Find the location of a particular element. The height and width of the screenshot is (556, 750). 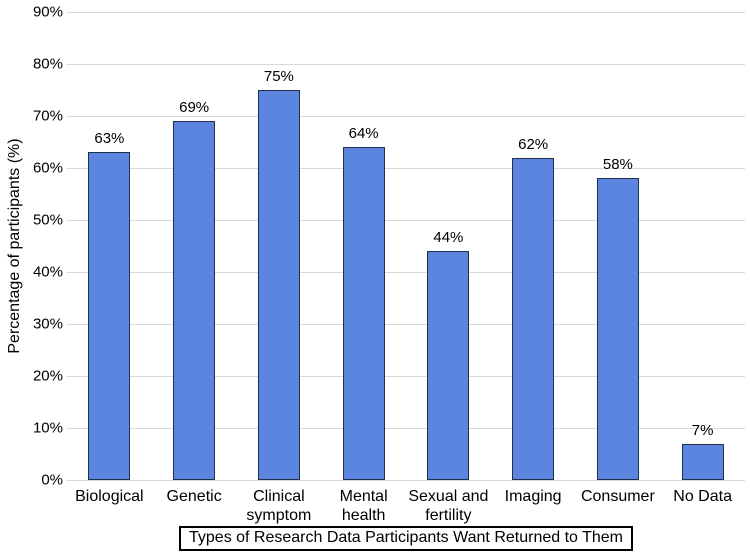

bar-value-label: 69% is located at coordinates (194, 108).